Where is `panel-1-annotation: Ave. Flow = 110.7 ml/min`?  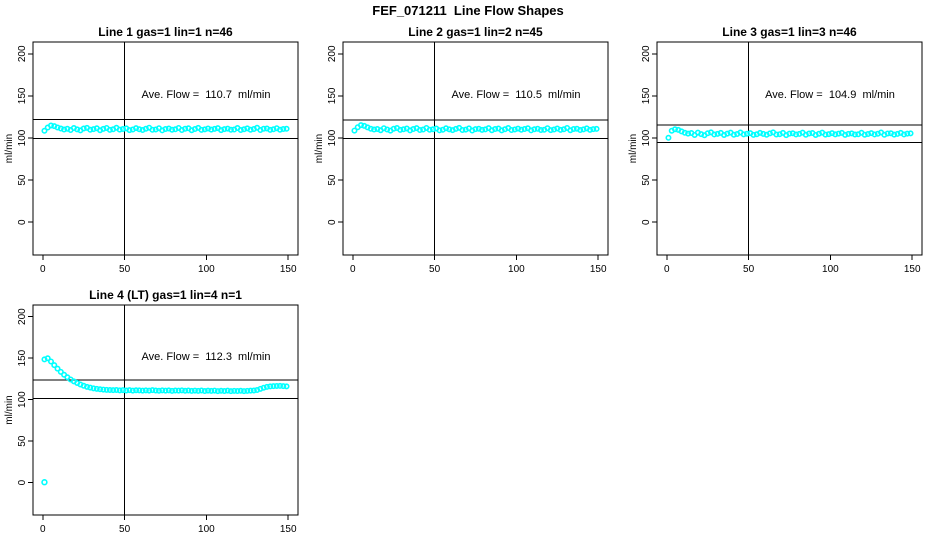 panel-1-annotation: Ave. Flow = 110.7 ml/min is located at coordinates (206, 95).